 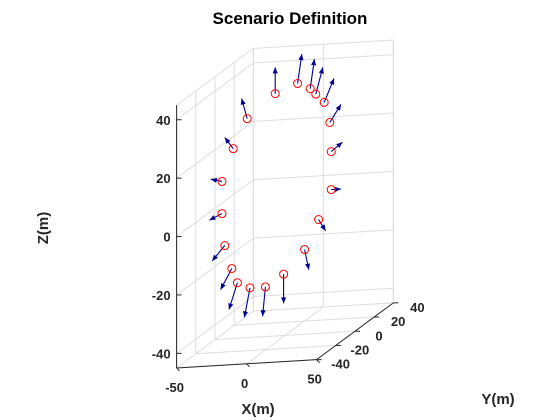 I want to click on x-axis-label: X(m), so click(x=257, y=409).